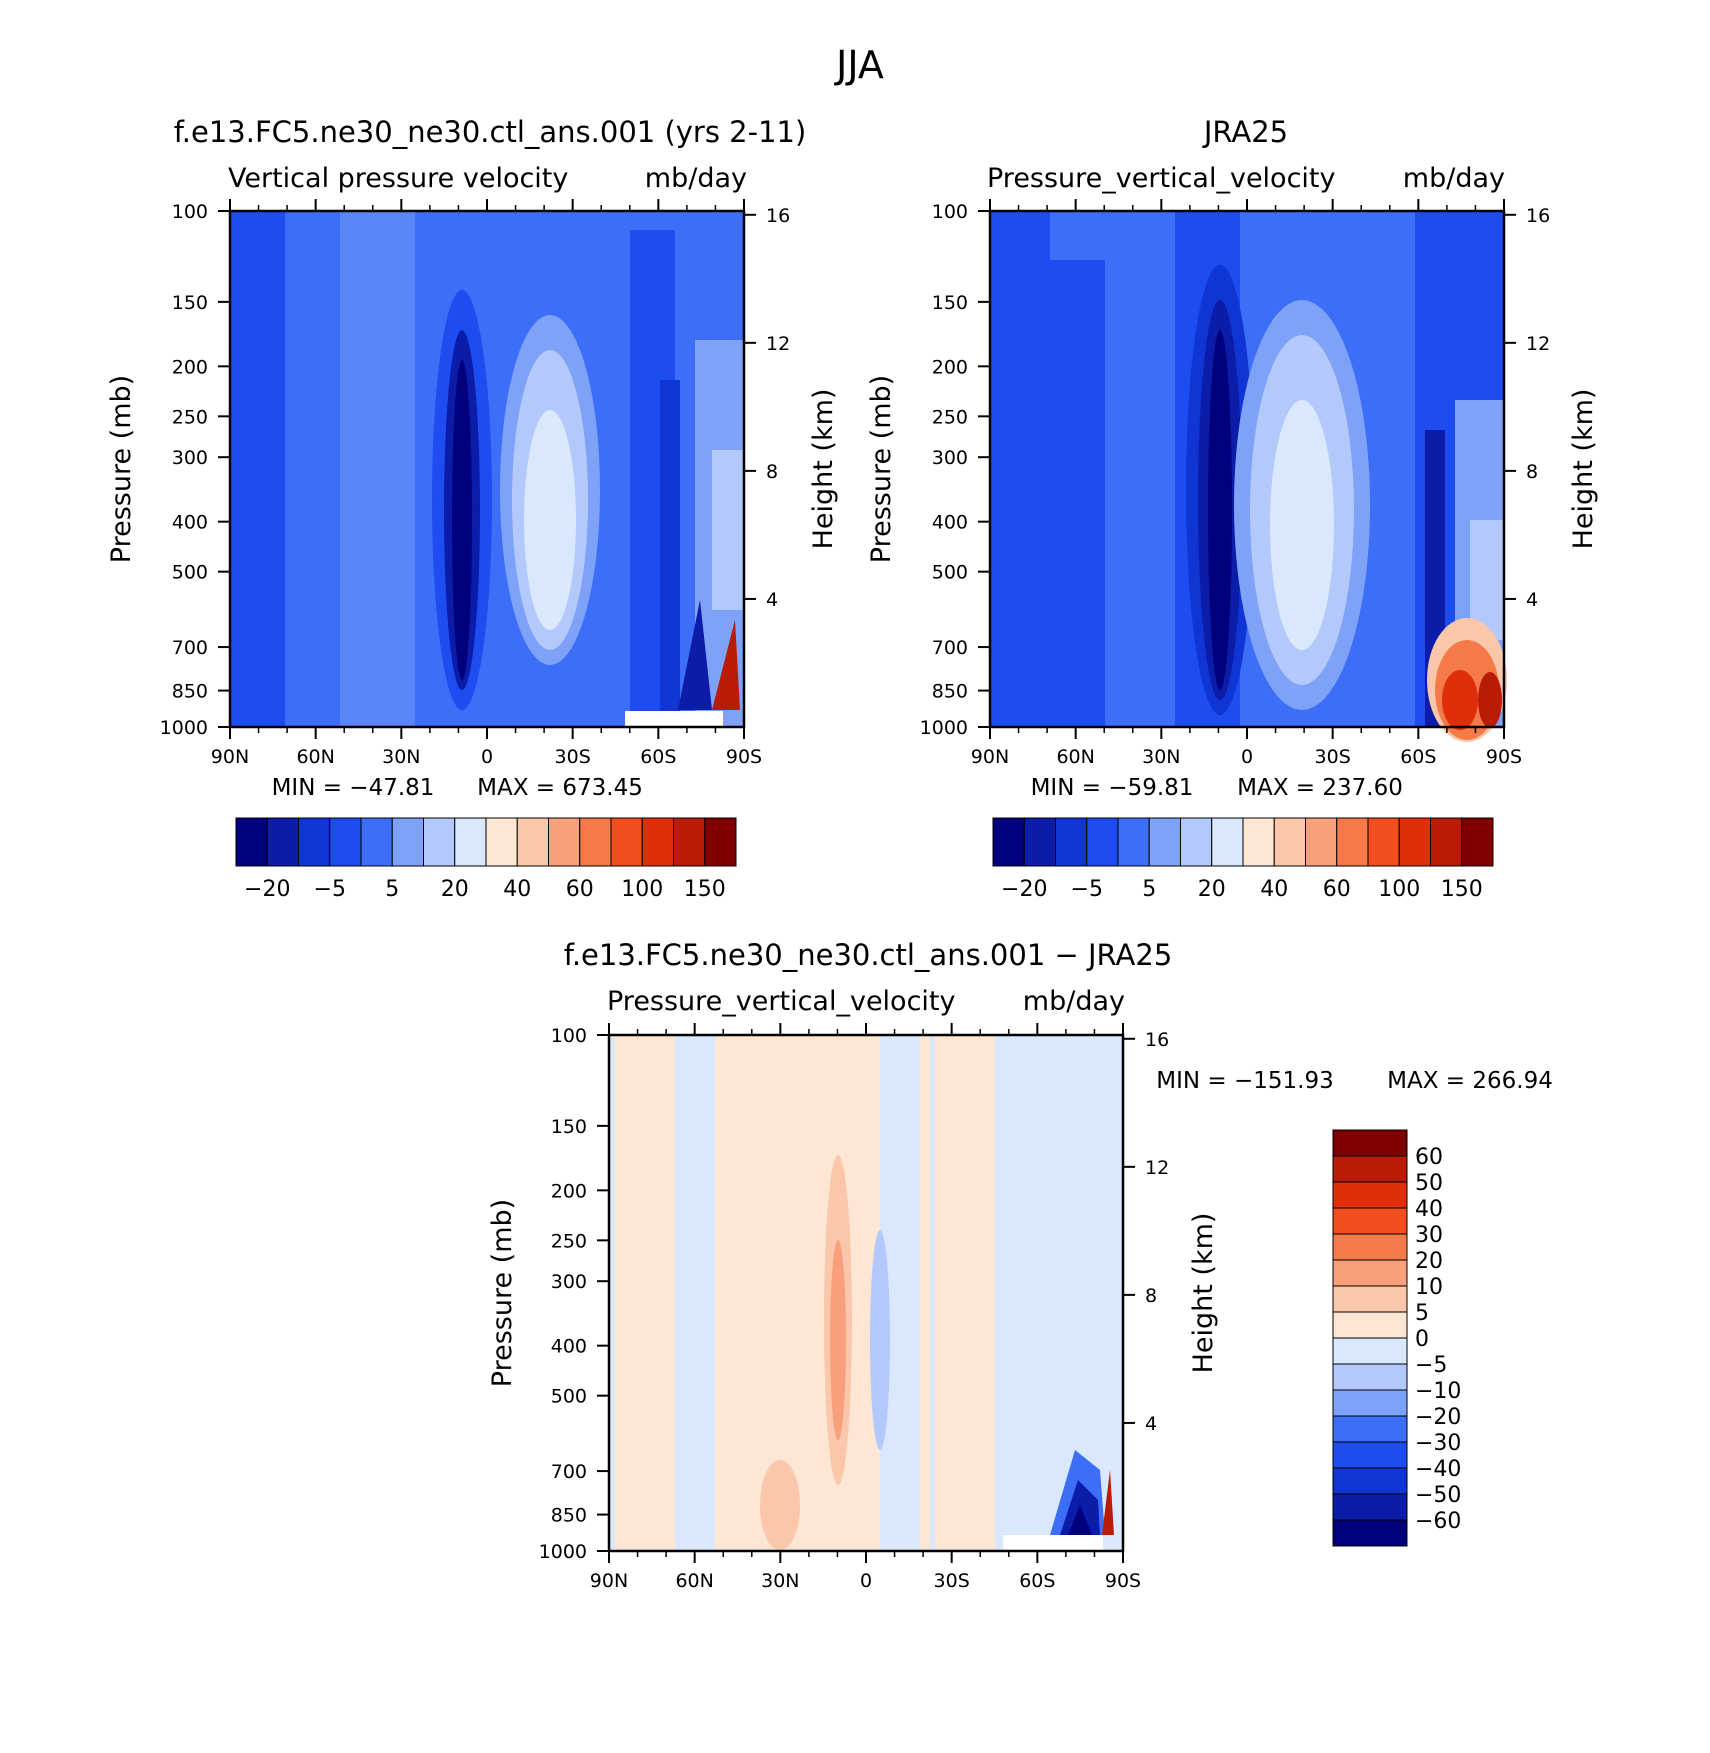 The width and height of the screenshot is (1710, 1753). Describe the element at coordinates (1247, 475) in the screenshot. I see `panel-reanalysis-plot-area` at that location.